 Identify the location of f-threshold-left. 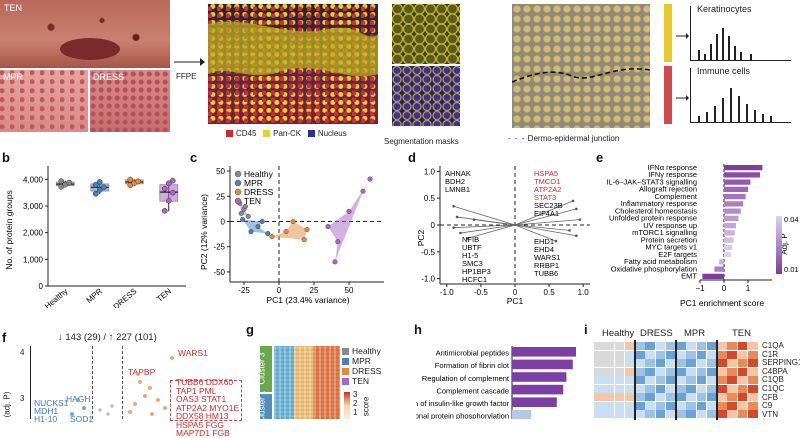
(92, 382).